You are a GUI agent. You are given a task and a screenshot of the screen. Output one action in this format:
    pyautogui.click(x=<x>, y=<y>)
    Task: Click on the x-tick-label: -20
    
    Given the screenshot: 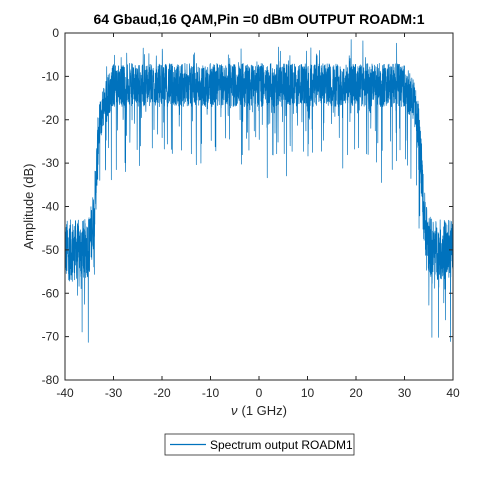 What is the action you would take?
    pyautogui.click(x=162, y=393)
    